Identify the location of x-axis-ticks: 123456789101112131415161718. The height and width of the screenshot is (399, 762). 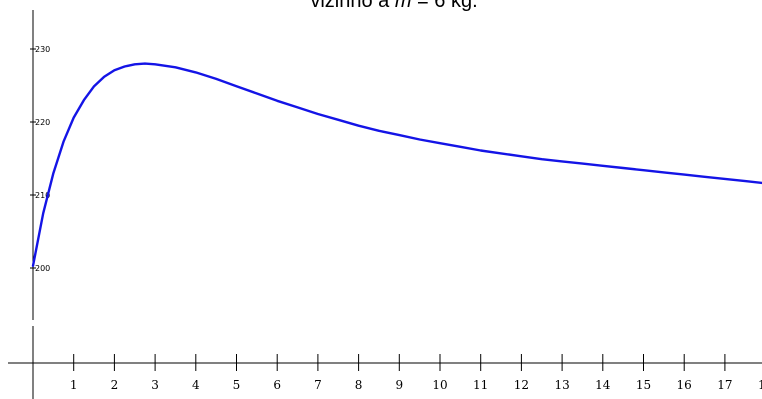
(416, 373).